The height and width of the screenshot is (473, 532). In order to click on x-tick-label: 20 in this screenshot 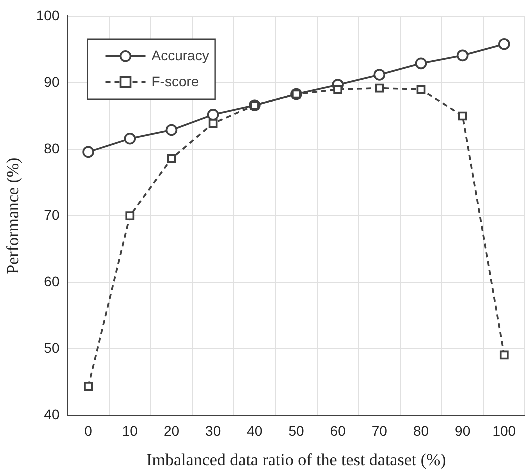, I will do `click(172, 431)`.